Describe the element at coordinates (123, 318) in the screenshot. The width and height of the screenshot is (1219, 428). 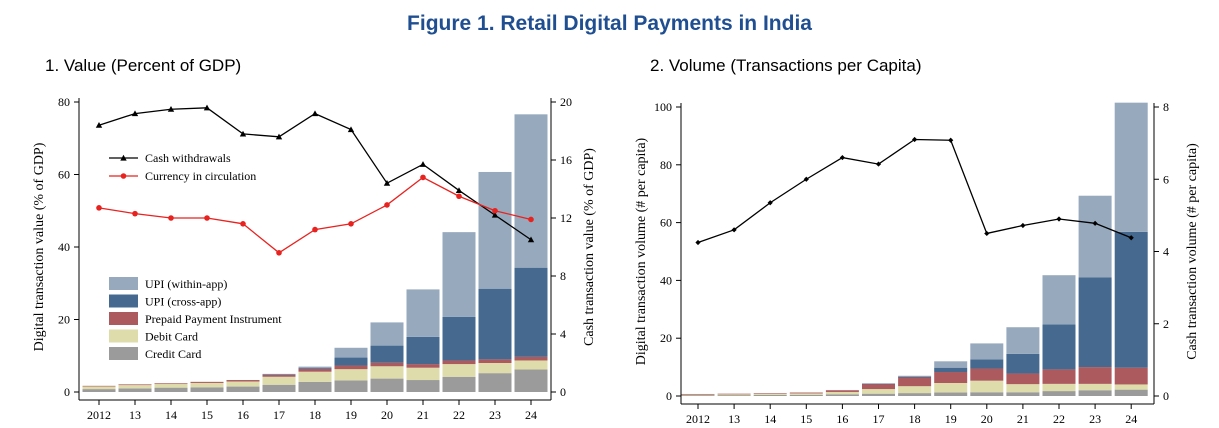
I see `legend-swatch-prepaid-payment-instrument` at that location.